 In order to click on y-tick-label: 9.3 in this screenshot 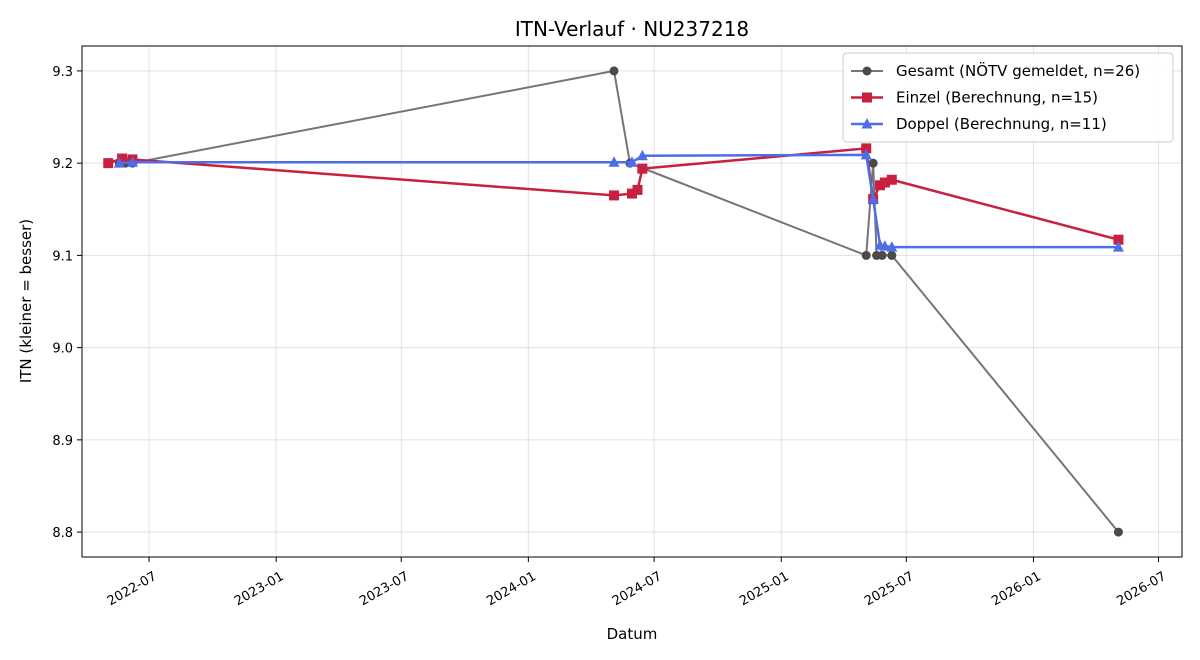, I will do `click(62, 72)`.